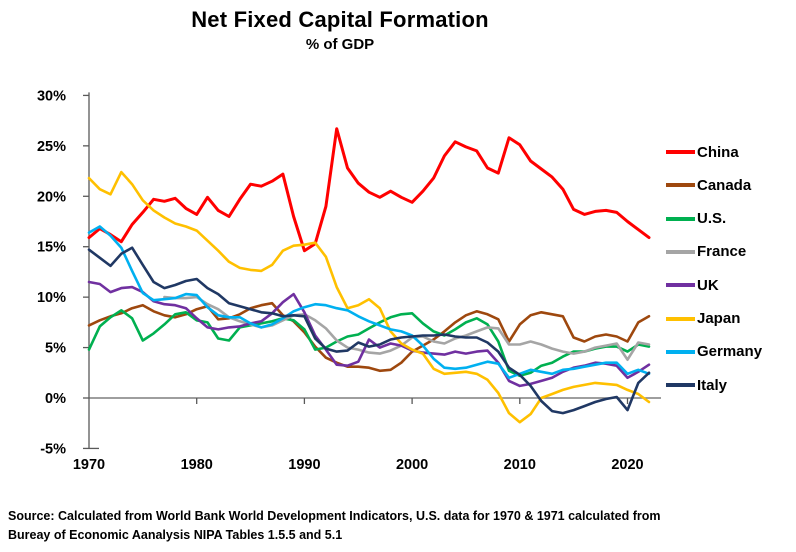 This screenshot has height=552, width=796. What do you see at coordinates (718, 152) in the screenshot?
I see `legend-label-china: China` at bounding box center [718, 152].